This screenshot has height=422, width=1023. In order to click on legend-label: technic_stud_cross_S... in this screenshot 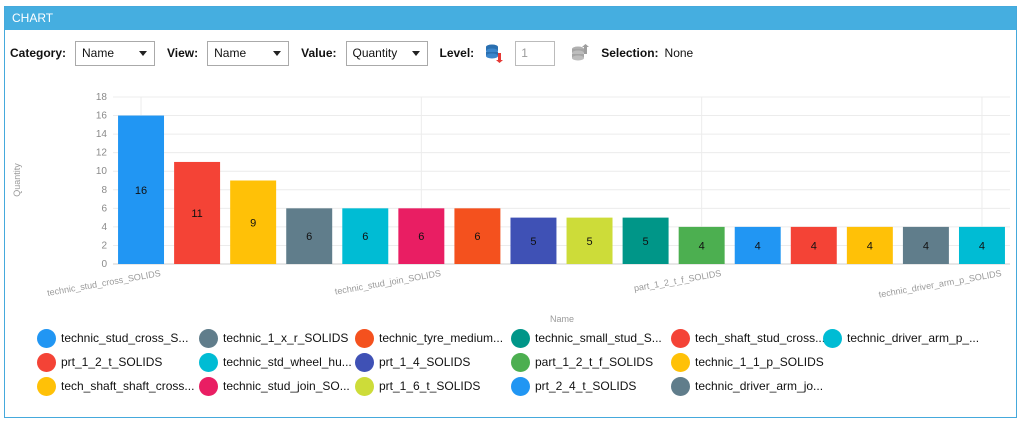, I will do `click(125, 338)`.